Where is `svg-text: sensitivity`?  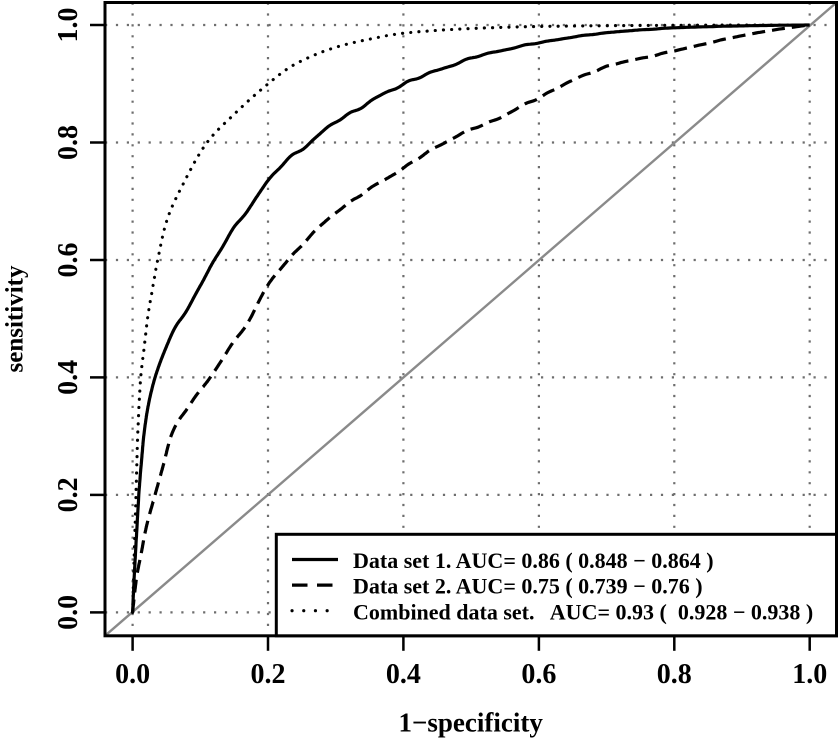
svg-text: sensitivity is located at coordinates (14, 318).